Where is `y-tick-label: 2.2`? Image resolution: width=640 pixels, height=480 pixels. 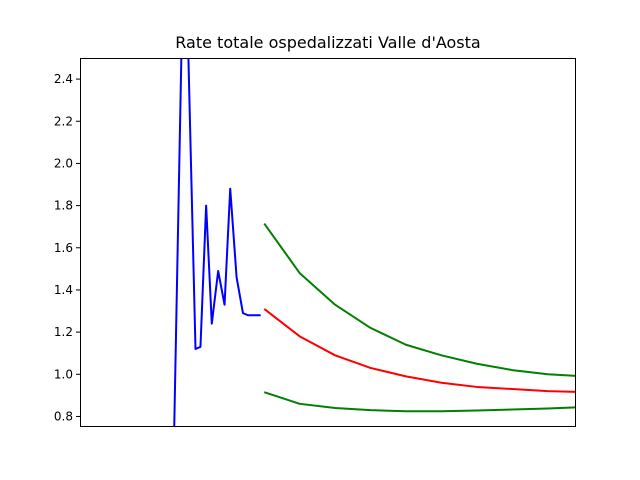 y-tick-label: 2.2 is located at coordinates (63, 121).